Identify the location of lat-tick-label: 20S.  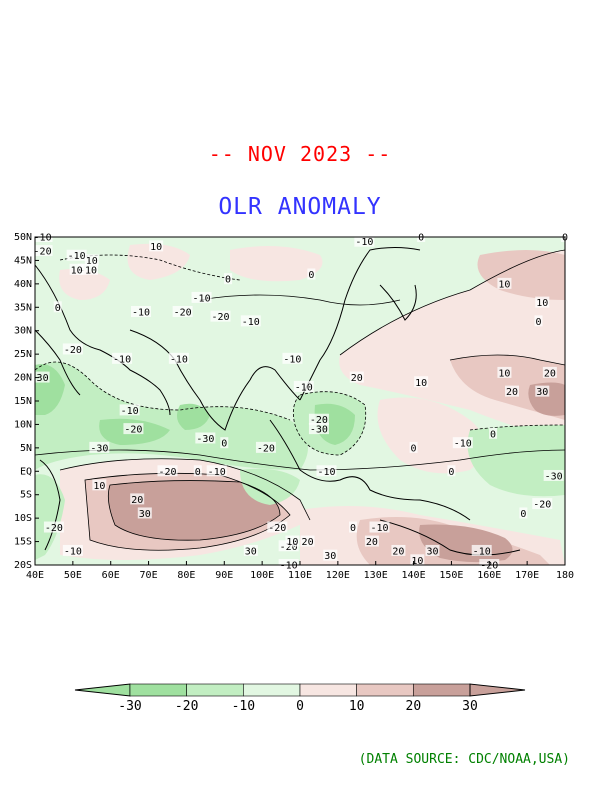
(23, 565).